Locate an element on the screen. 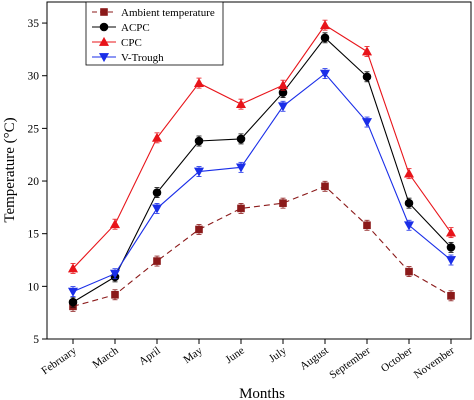 Image resolution: width=474 pixels, height=400 pixels. legend-entry: ACPC is located at coordinates (121, 28).